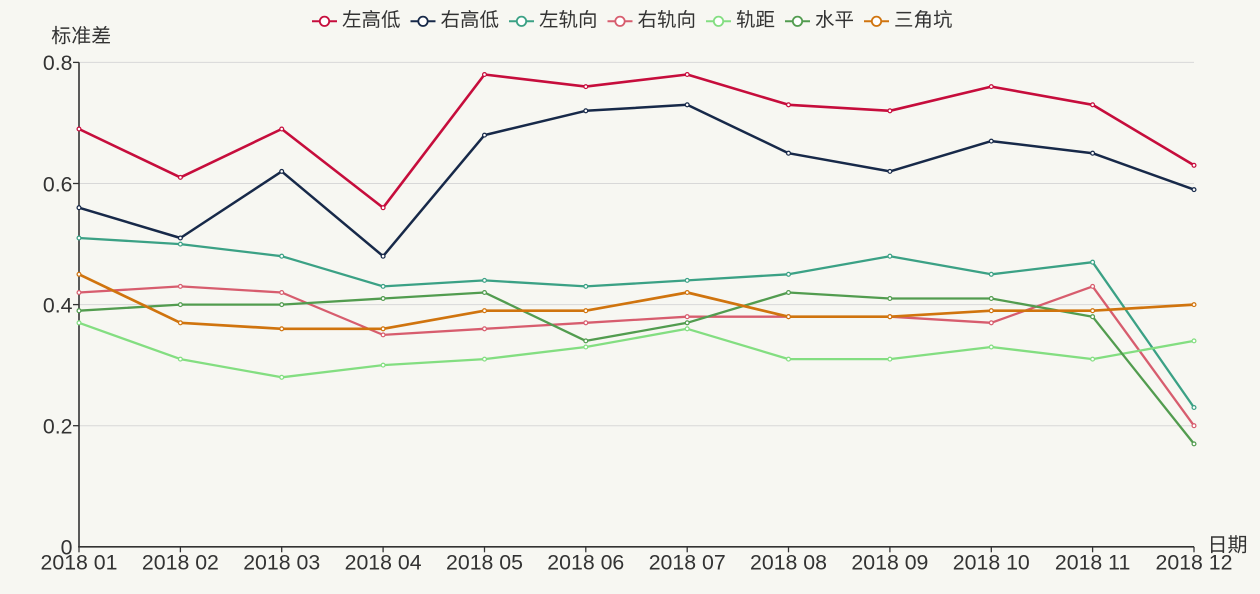 The width and height of the screenshot is (1260, 594). Describe the element at coordinates (58, 184) in the screenshot. I see `svg-text: 0.6` at that location.